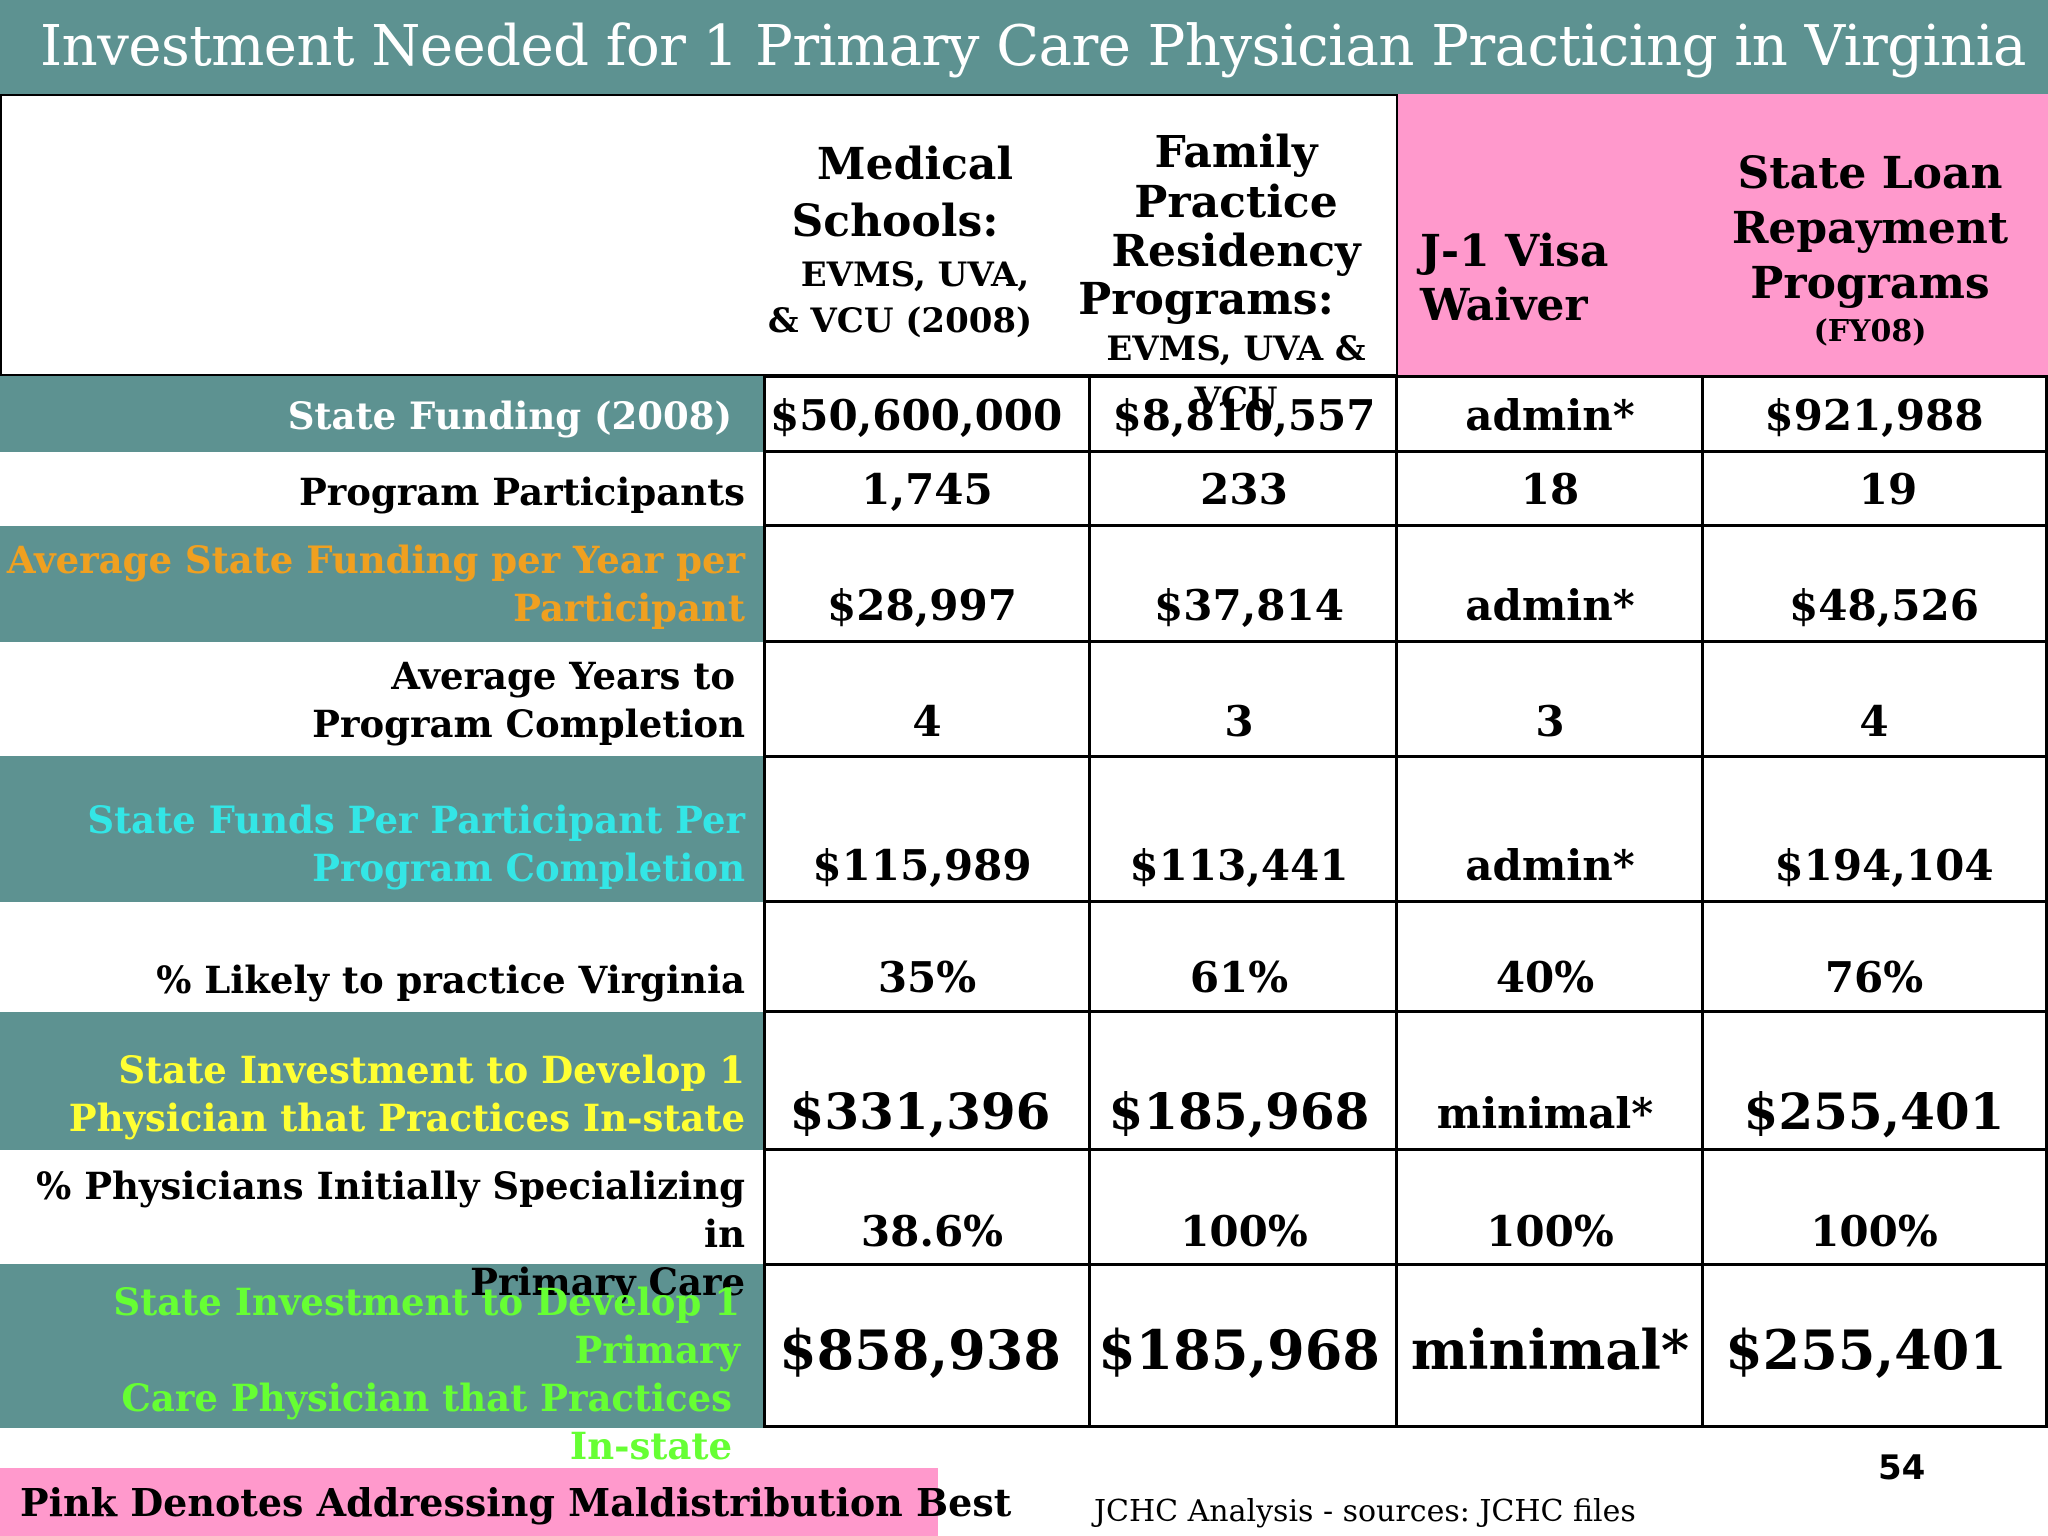 Image resolution: width=2048 pixels, height=1536 pixels. Describe the element at coordinates (932, 1231) in the screenshot. I see `table-cell: 38.6%` at that location.